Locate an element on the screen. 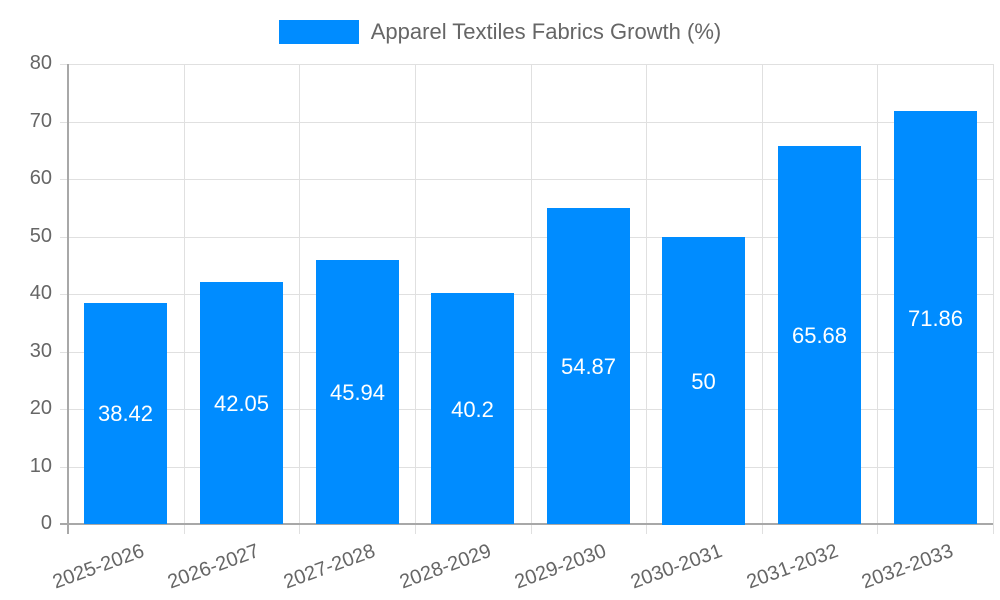  bar-value-label: 42.05 is located at coordinates (241, 403).